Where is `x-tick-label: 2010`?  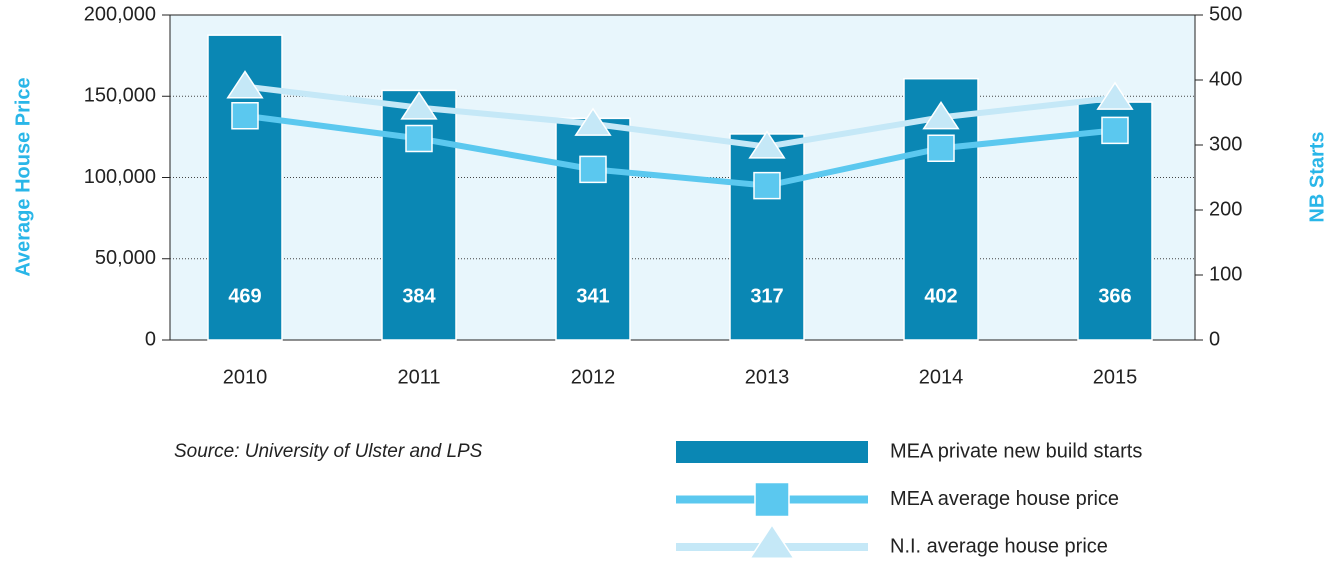
x-tick-label: 2010 is located at coordinates (245, 377).